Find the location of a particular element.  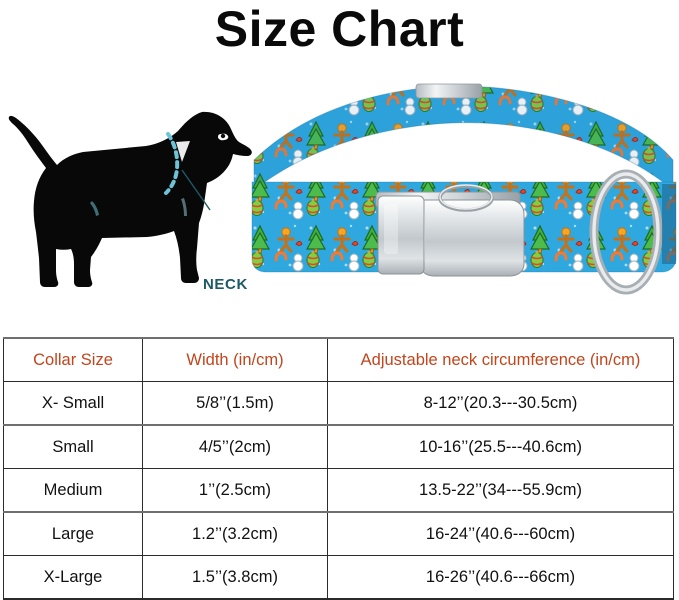

column-header-collar-size: Collar Size is located at coordinates (73, 359).